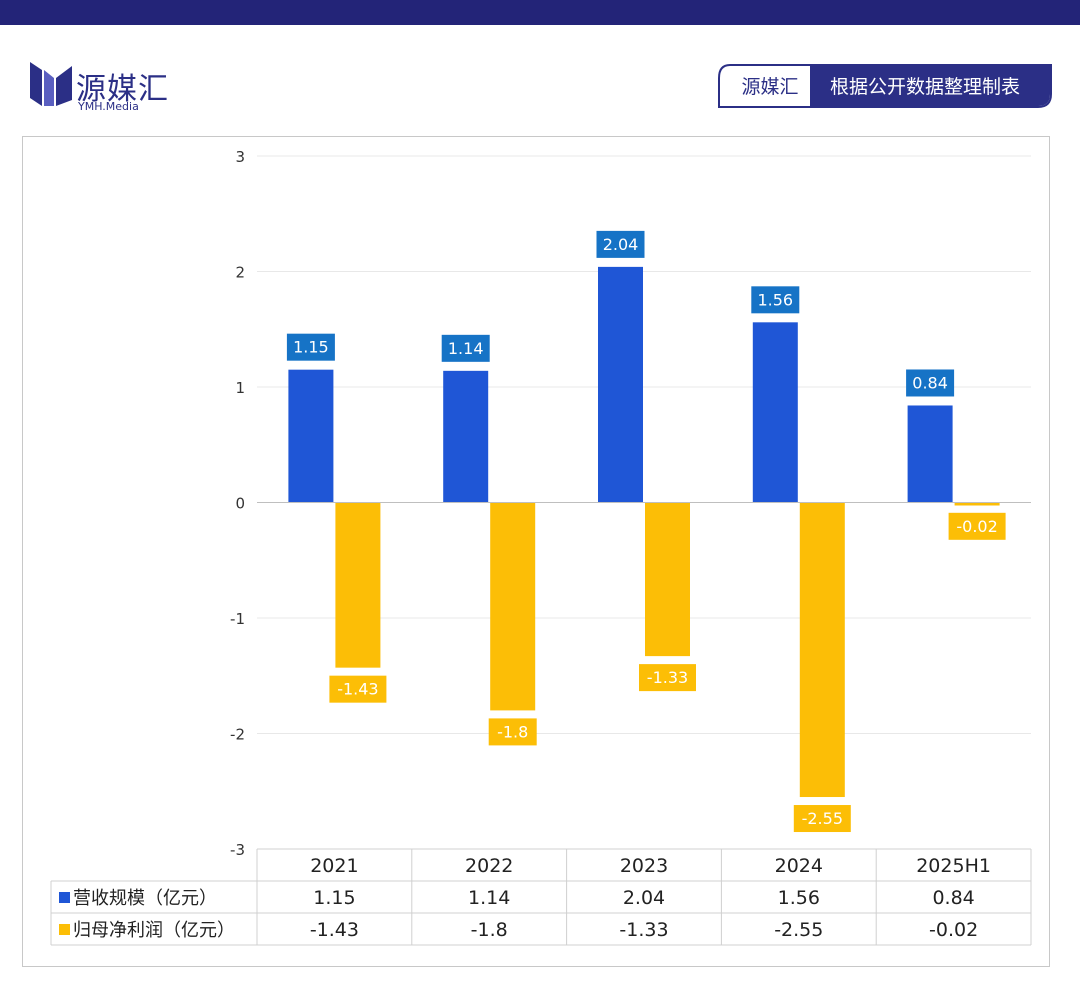 The width and height of the screenshot is (1080, 990). Describe the element at coordinates (770, 87) in the screenshot. I see `source-brand: 源媒汇` at that location.